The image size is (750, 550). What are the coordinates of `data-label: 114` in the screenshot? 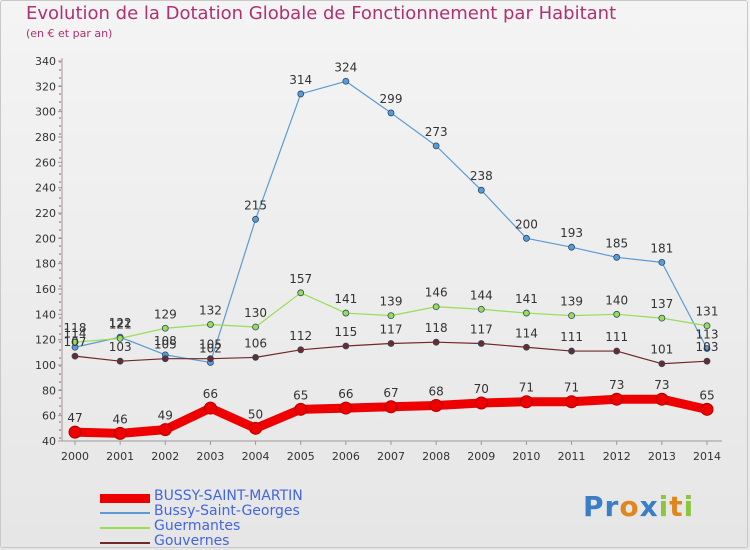 It's located at (526, 333).